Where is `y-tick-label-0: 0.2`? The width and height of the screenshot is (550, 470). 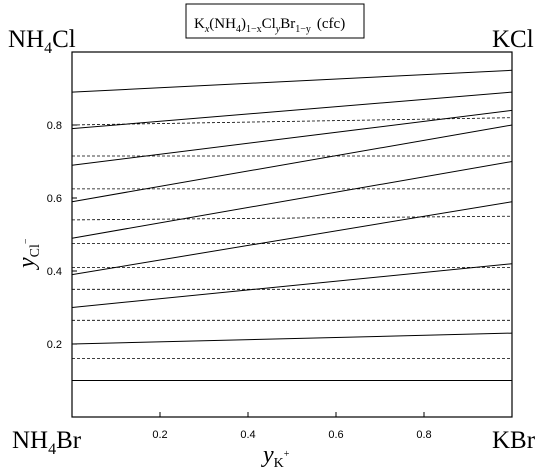
y-tick-label-0: 0.2 is located at coordinates (54, 345).